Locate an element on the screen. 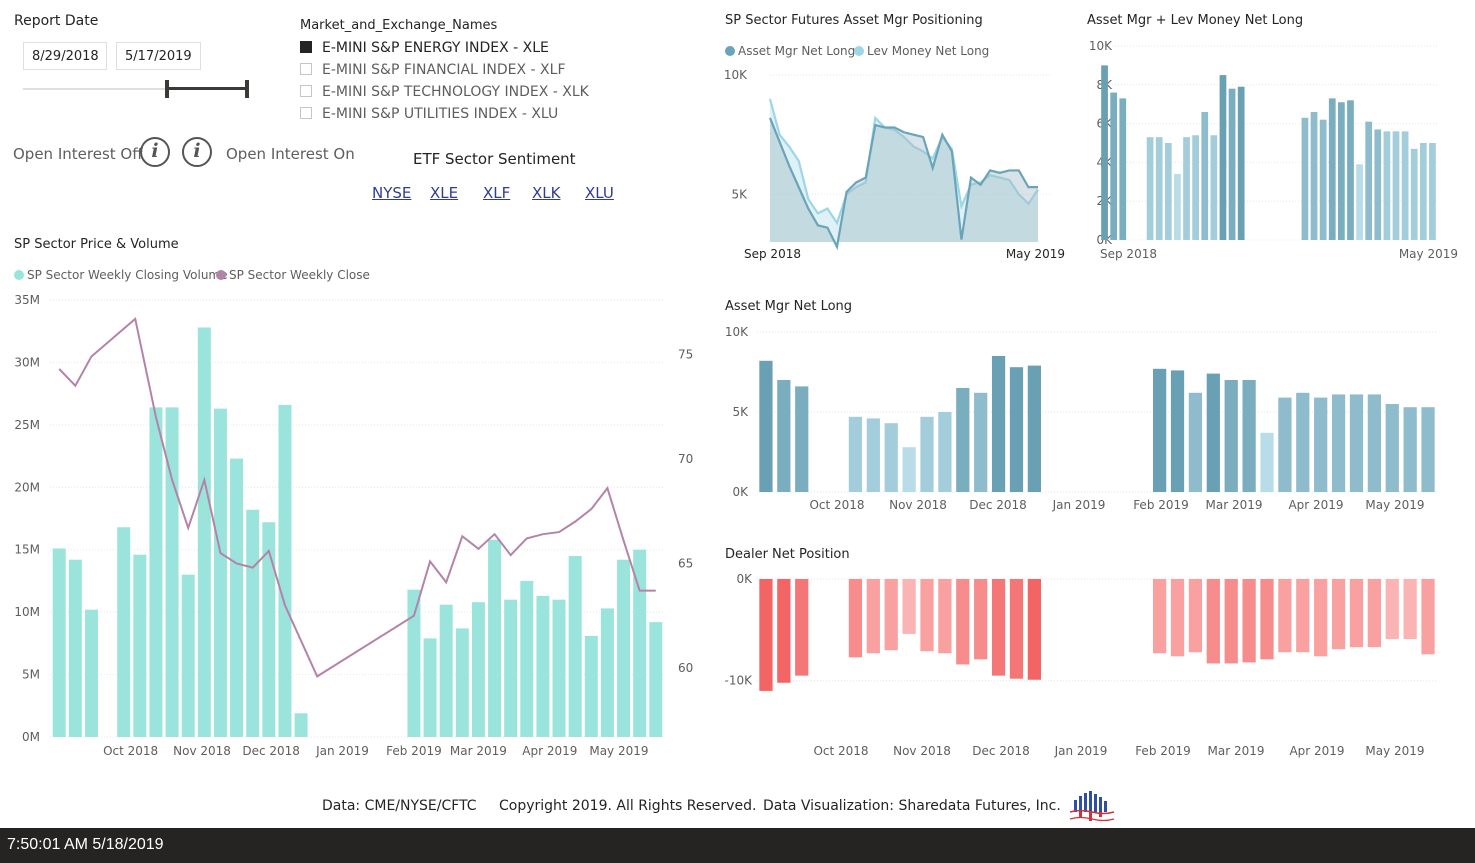 The image size is (1475, 863). legend-label: SP Sector Weekly Closing Volume is located at coordinates (127, 275).